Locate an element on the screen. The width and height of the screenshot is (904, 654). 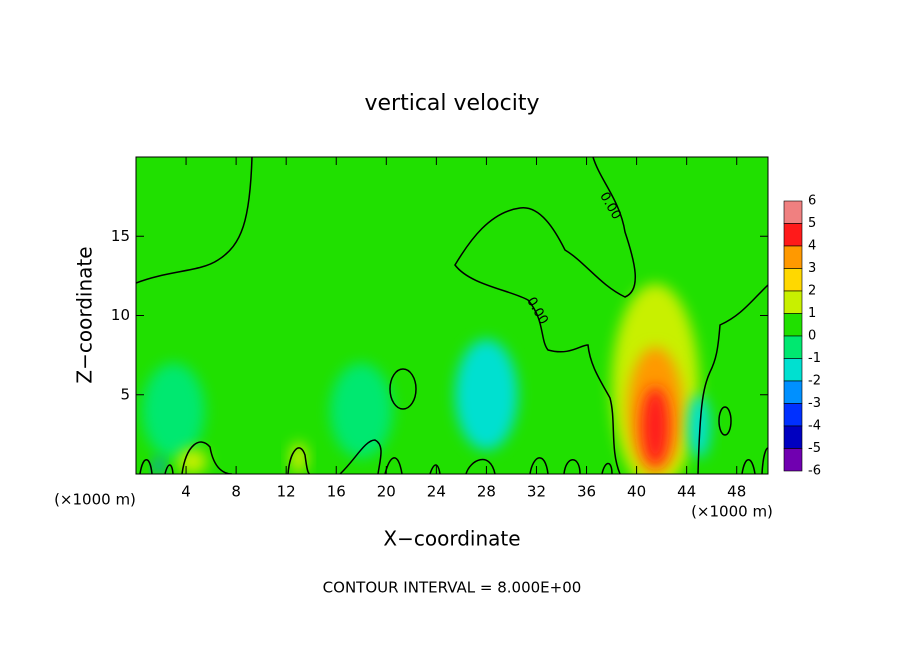
y-tick-label: 15 is located at coordinates (120, 236).